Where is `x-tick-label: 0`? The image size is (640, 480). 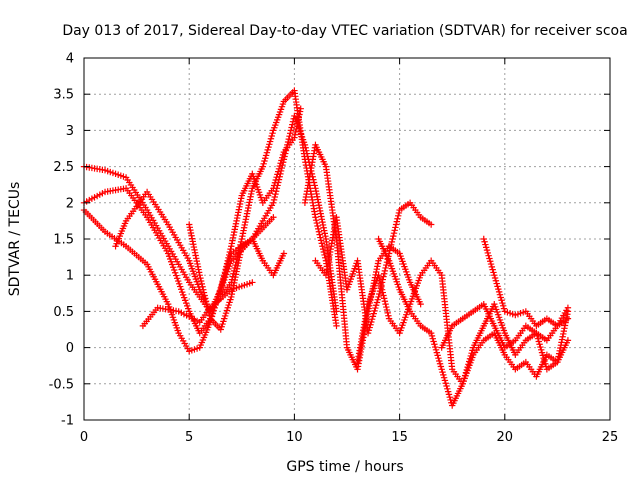 x-tick-label: 0 is located at coordinates (84, 437).